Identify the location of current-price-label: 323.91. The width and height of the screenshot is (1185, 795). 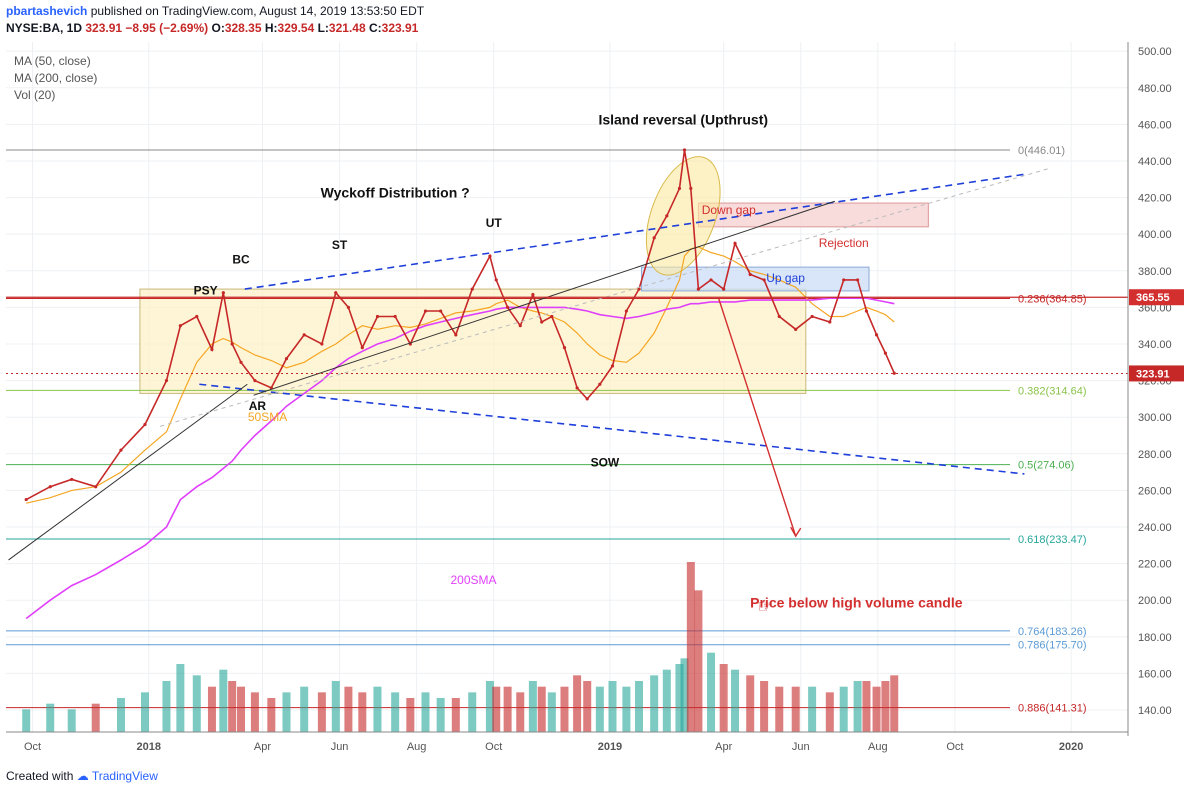
(1153, 374).